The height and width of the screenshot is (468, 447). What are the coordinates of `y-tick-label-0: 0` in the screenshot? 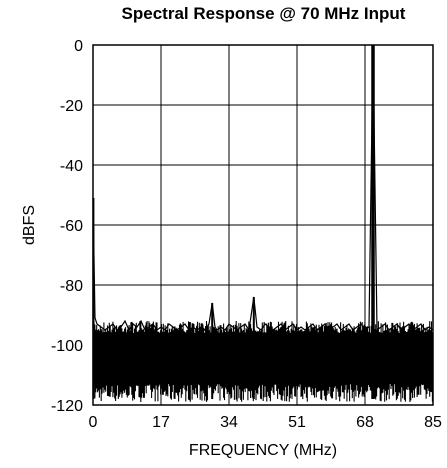 It's located at (78, 46).